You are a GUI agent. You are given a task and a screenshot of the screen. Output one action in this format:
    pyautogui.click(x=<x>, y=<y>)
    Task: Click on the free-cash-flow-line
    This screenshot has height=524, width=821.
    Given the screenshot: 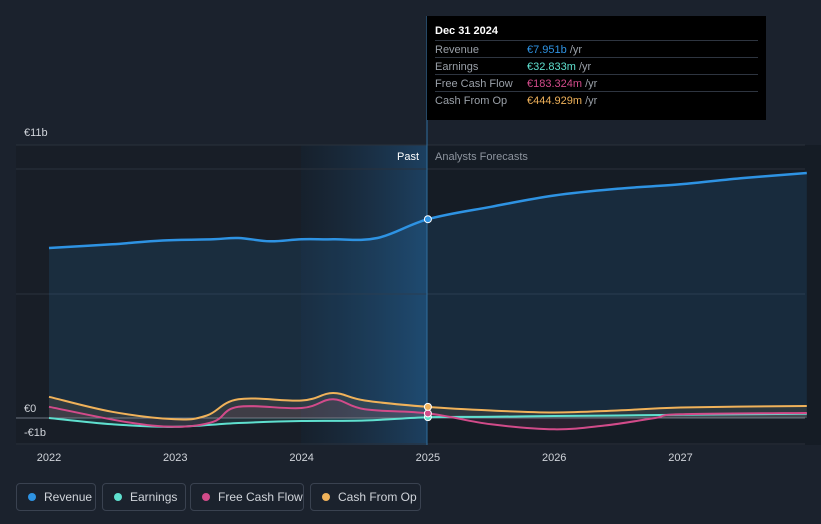 What is the action you would take?
    pyautogui.click(x=427, y=414)
    